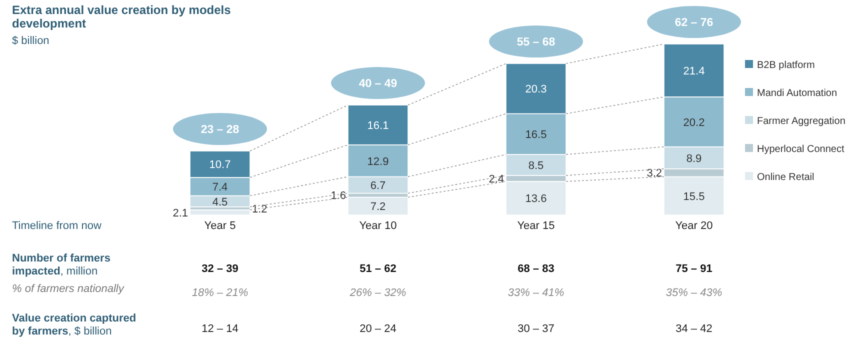 The height and width of the screenshot is (351, 850). I want to click on data-label: 6.7, so click(378, 186).